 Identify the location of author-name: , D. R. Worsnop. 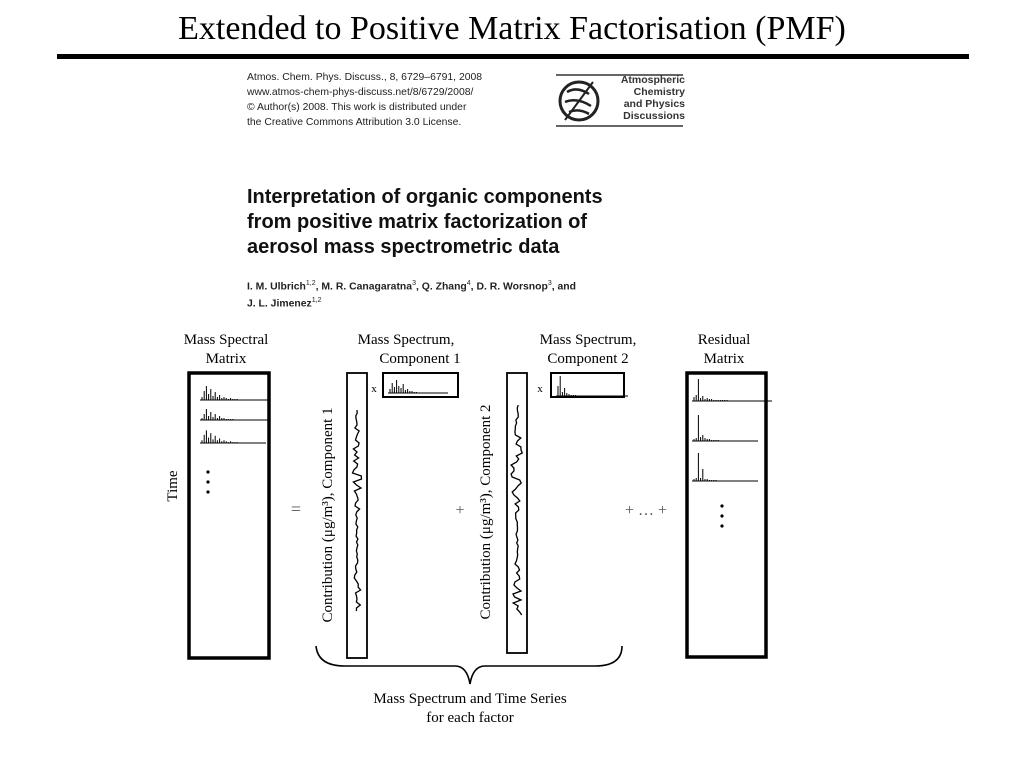
(509, 287).